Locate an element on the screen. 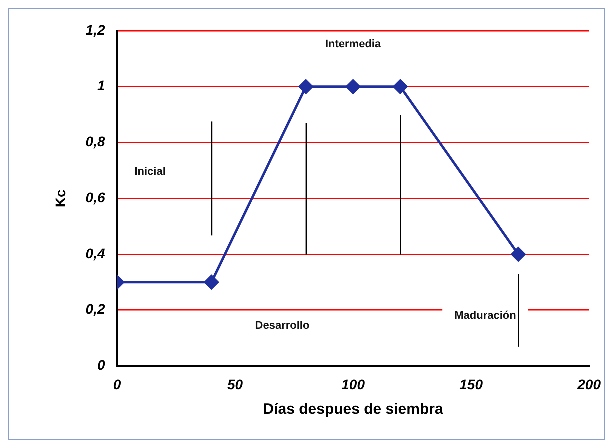 The width and height of the screenshot is (611, 446). y-tick-label: 0,4 is located at coordinates (96, 253).